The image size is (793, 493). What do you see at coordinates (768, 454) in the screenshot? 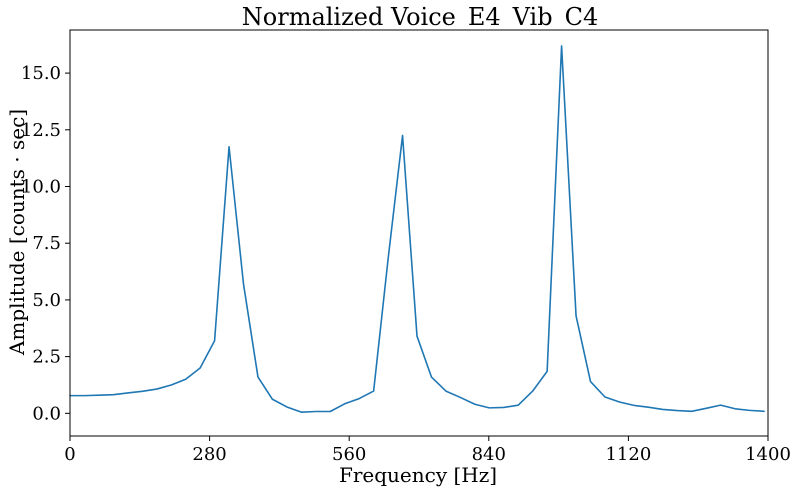
I see `x-tick-label: 1400` at bounding box center [768, 454].